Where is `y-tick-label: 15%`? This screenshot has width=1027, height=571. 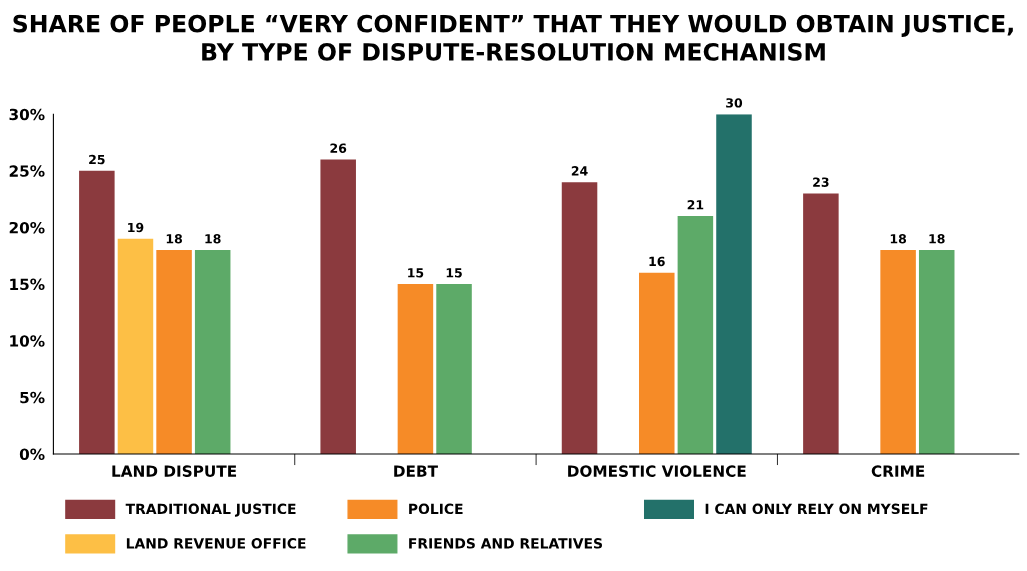
y-tick-label: 15% is located at coordinates (27, 284).